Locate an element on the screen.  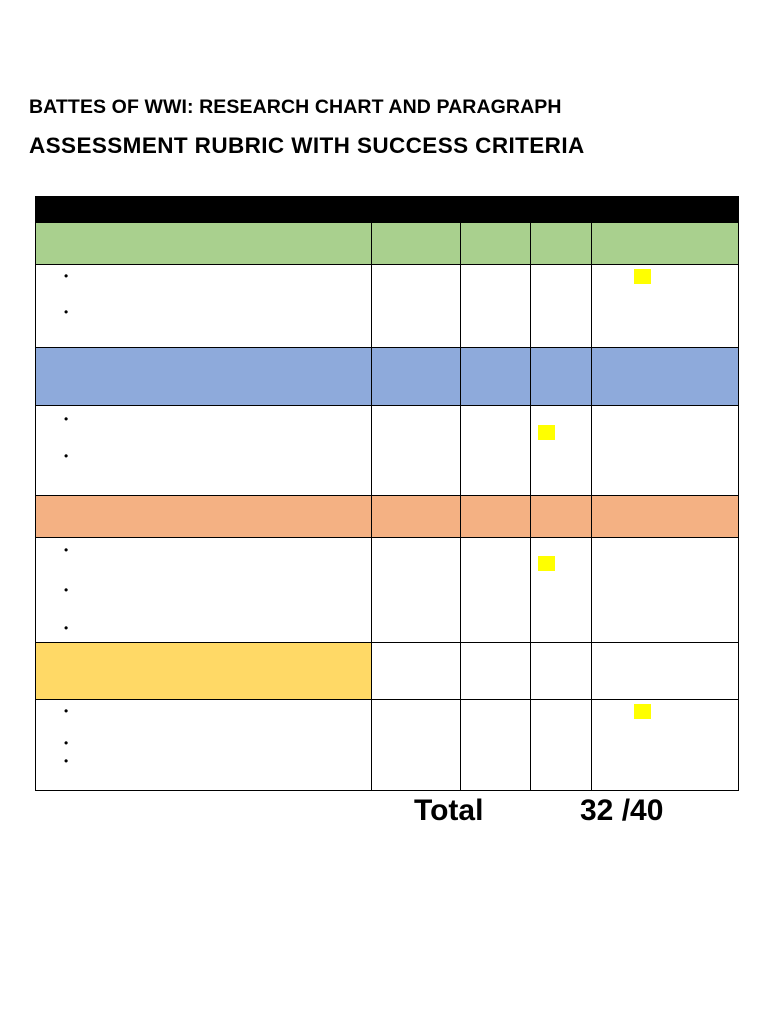
section-3-heading-row is located at coordinates (387, 517).